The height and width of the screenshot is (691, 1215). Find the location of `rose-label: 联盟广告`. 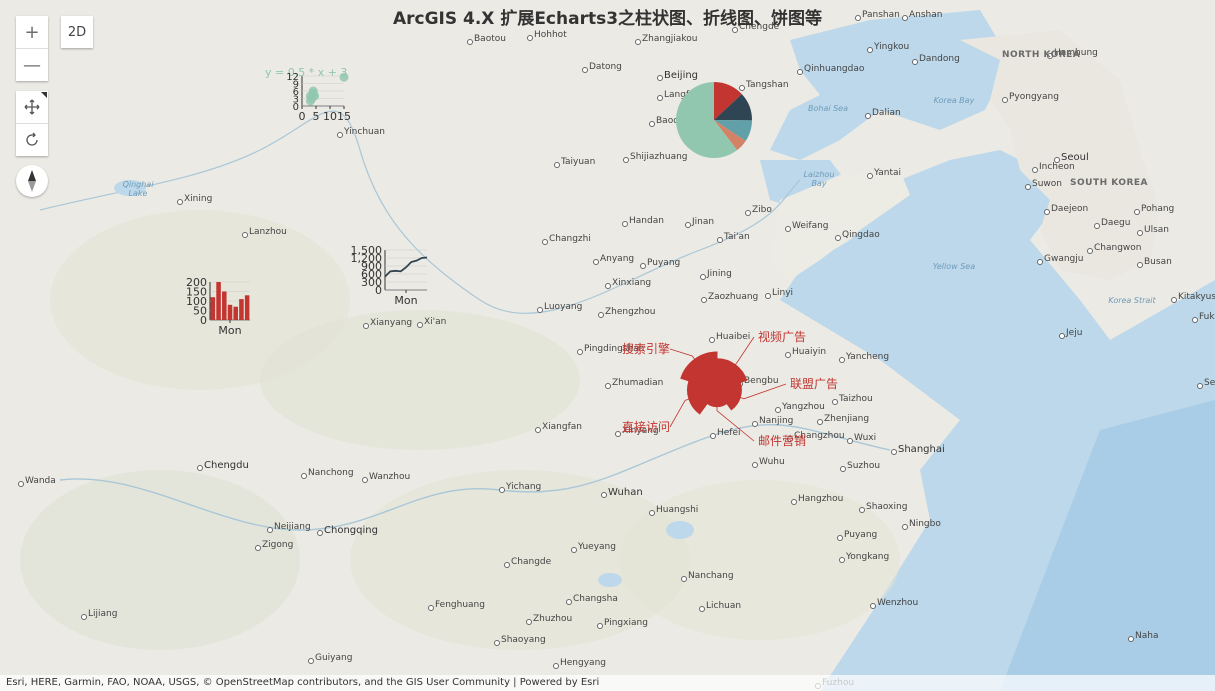

rose-label: 联盟广告 is located at coordinates (814, 384).